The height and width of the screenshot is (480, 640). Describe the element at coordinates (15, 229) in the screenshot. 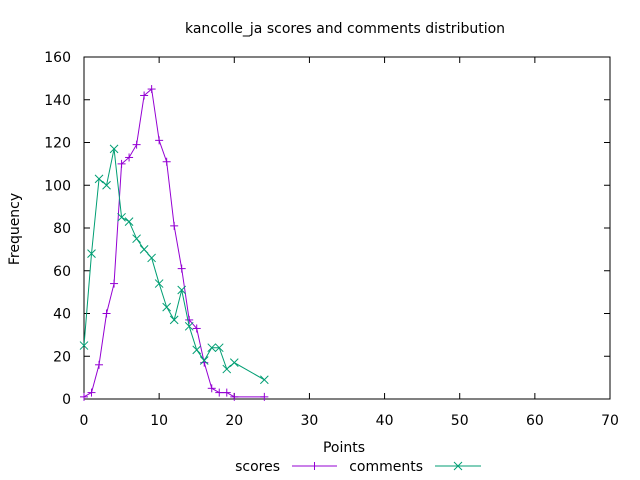

I see `y-axis-label: Frequency` at that location.